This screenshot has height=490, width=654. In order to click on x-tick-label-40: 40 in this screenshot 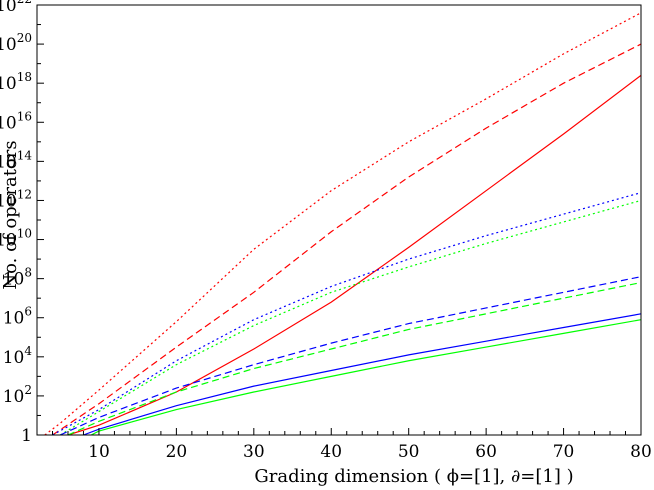, I will do `click(331, 452)`.